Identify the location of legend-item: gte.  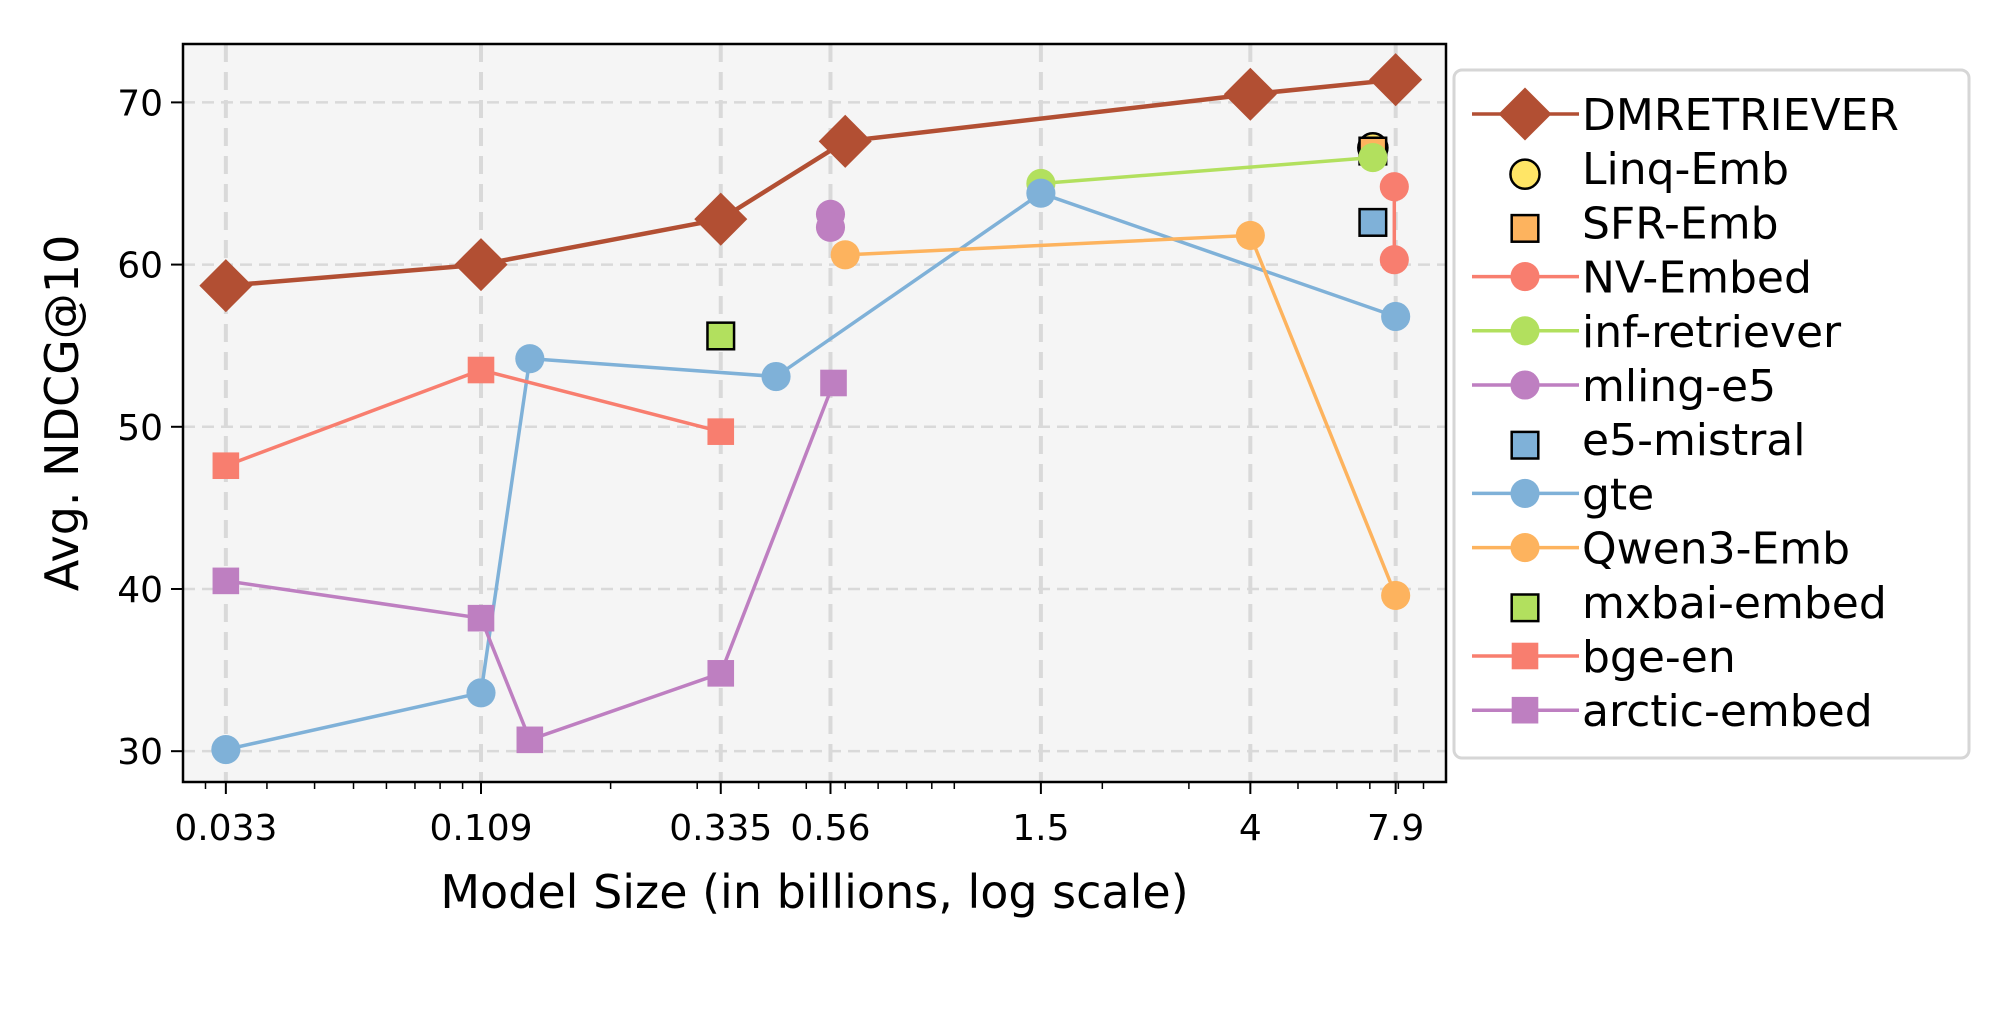
(1563, 494).